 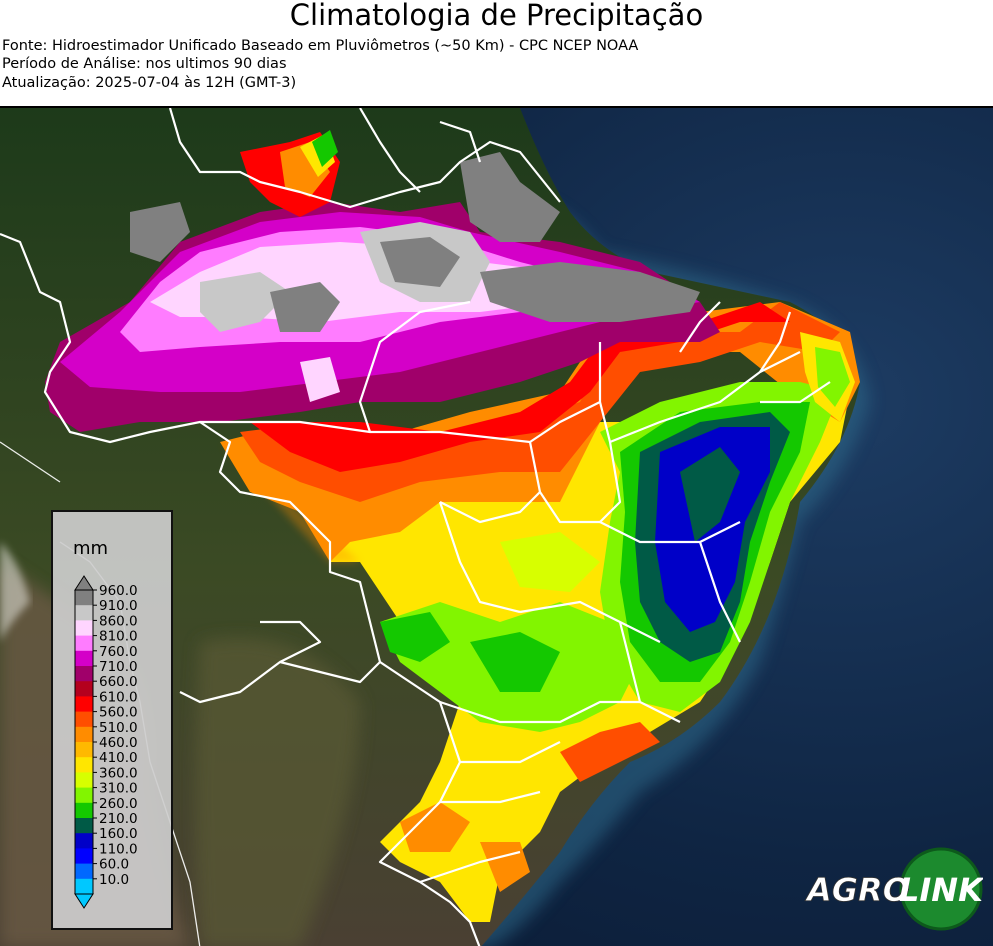 What do you see at coordinates (144, 64) in the screenshot?
I see `period-text: Período de Análise: nos ultimos 90 dias` at bounding box center [144, 64].